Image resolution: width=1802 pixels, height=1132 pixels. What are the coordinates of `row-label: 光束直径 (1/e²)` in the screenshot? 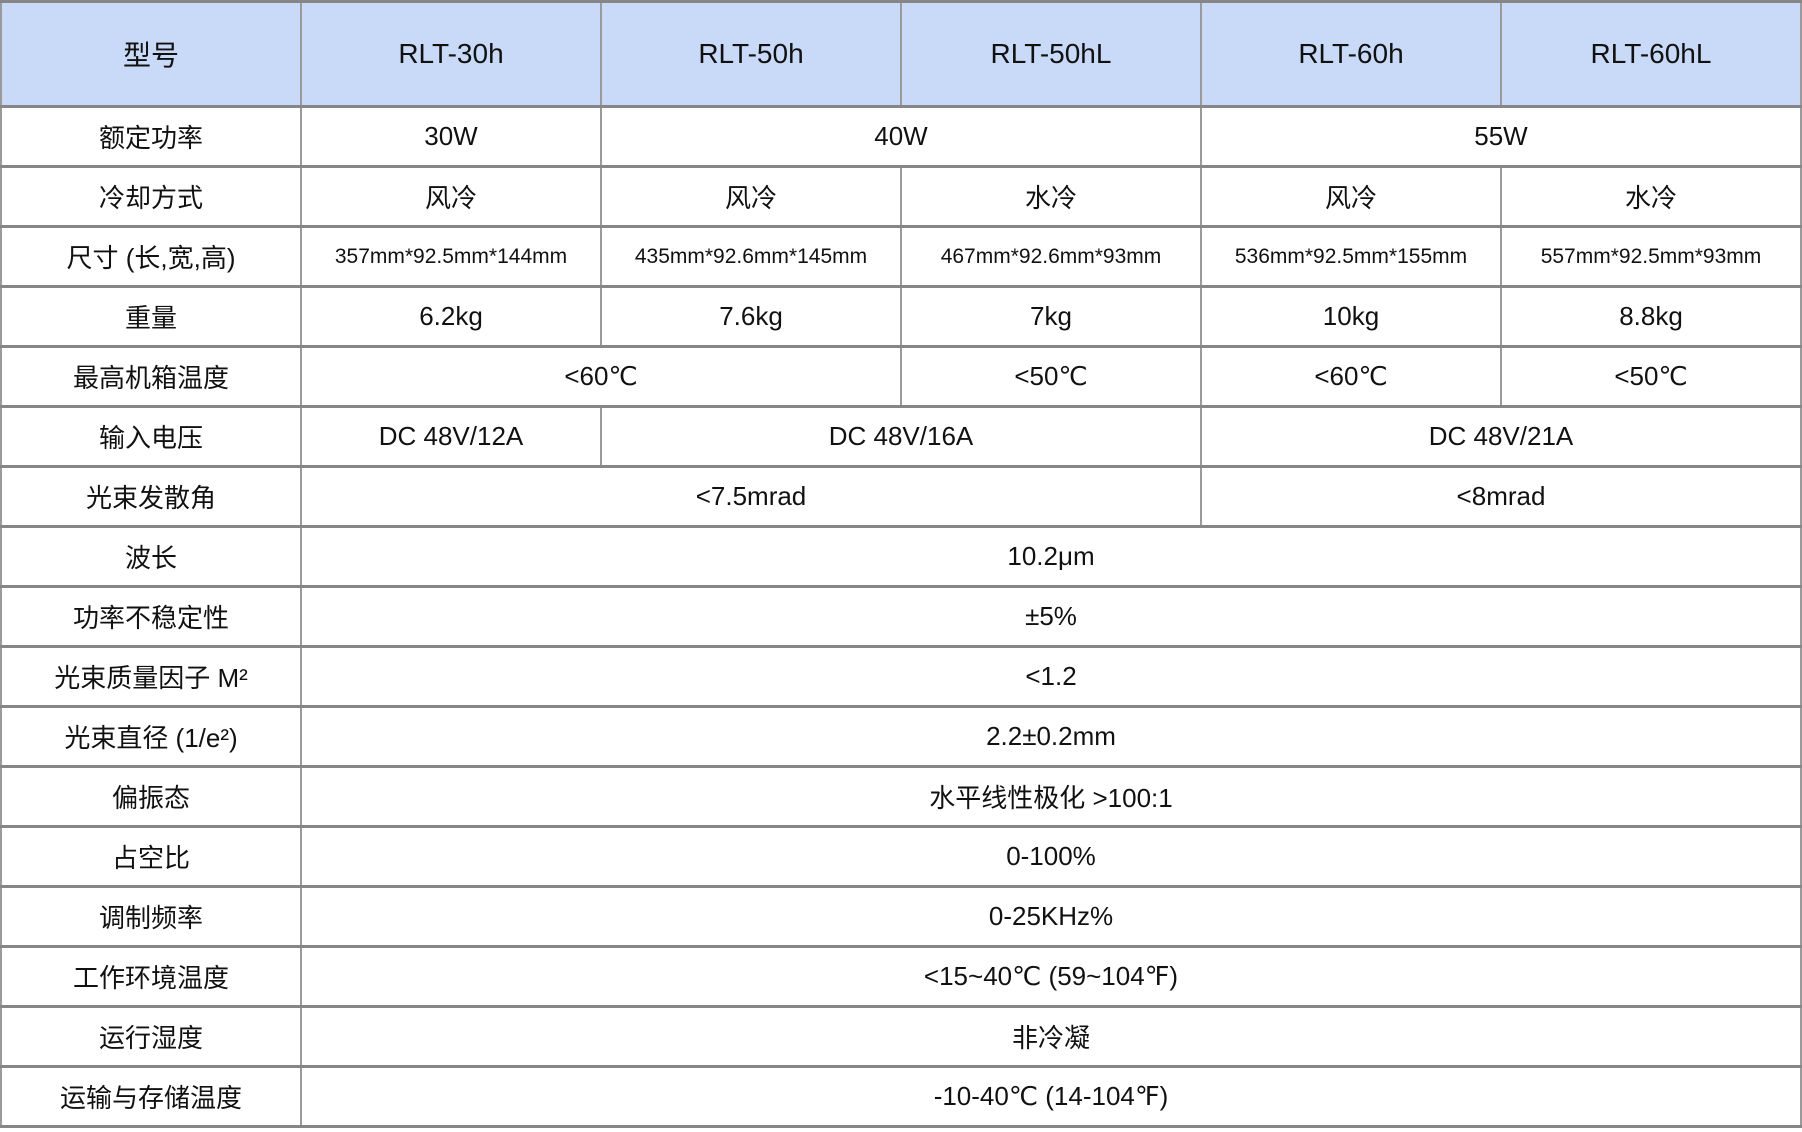 It's located at (151, 736).